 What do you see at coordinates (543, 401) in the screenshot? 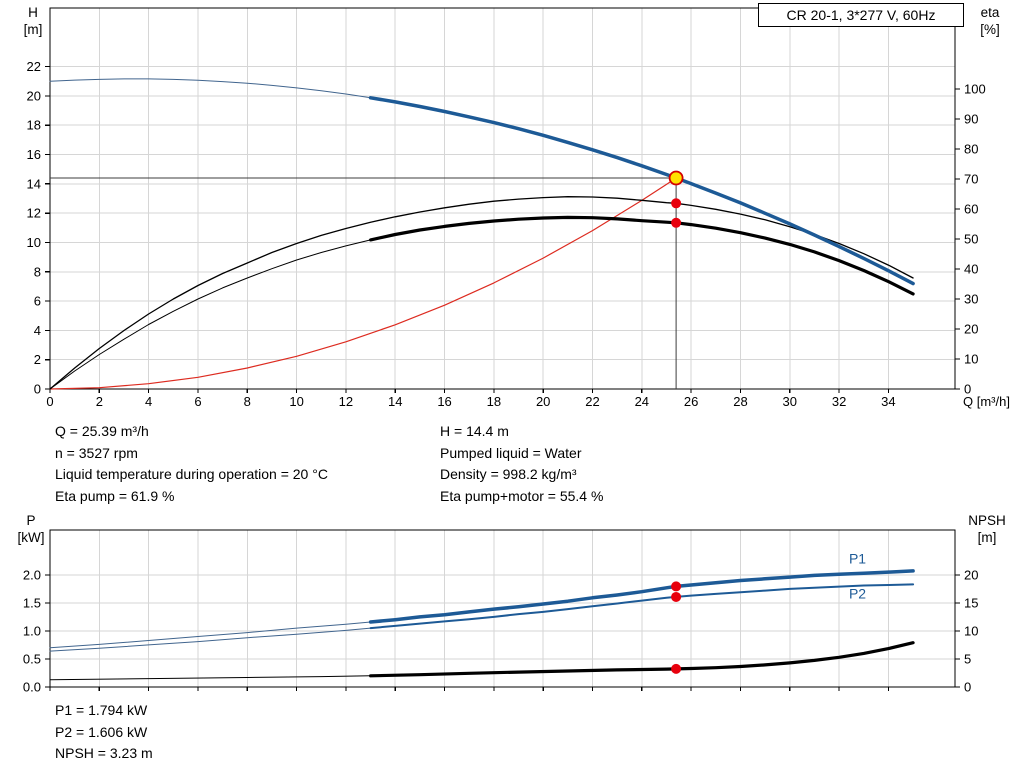
I see `x-tick-label: 20` at bounding box center [543, 401].